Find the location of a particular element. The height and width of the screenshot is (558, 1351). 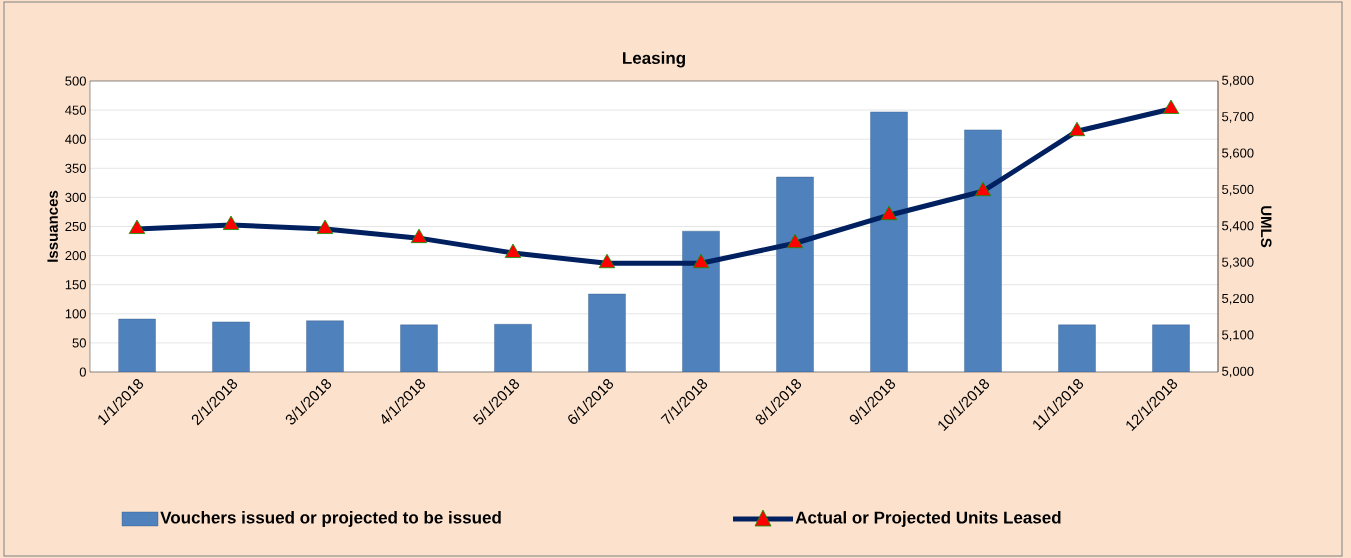

y-tick-label: 200 is located at coordinates (75, 256).